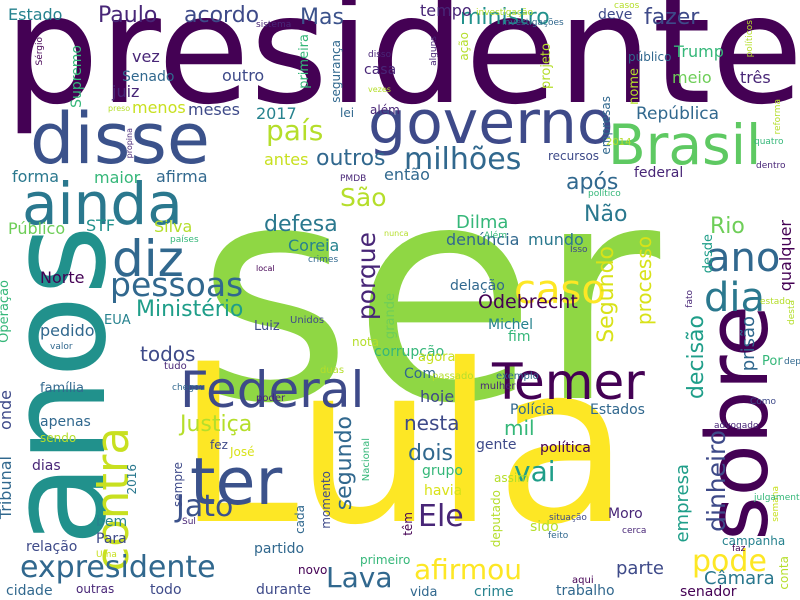 This screenshot has width=800, height=600. I want to click on word-isso: Isso, so click(579, 250).